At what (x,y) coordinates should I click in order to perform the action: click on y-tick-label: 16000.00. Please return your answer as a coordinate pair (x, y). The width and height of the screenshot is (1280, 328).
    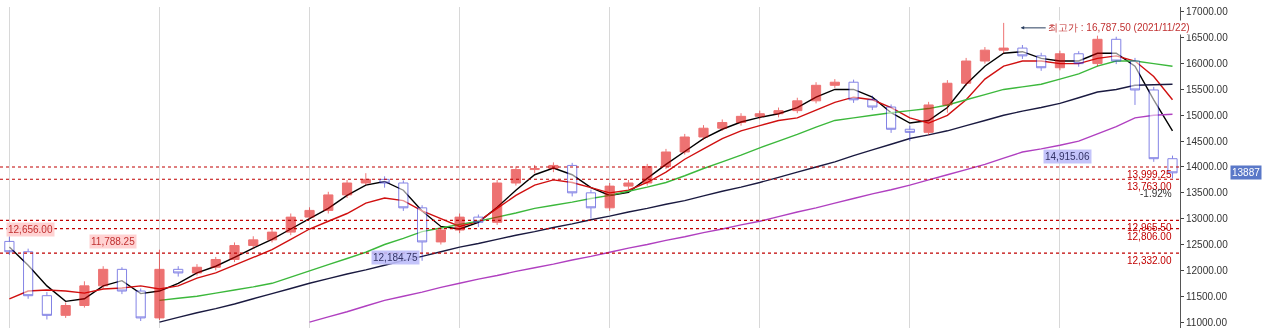
    Looking at the image, I should click on (1207, 64).